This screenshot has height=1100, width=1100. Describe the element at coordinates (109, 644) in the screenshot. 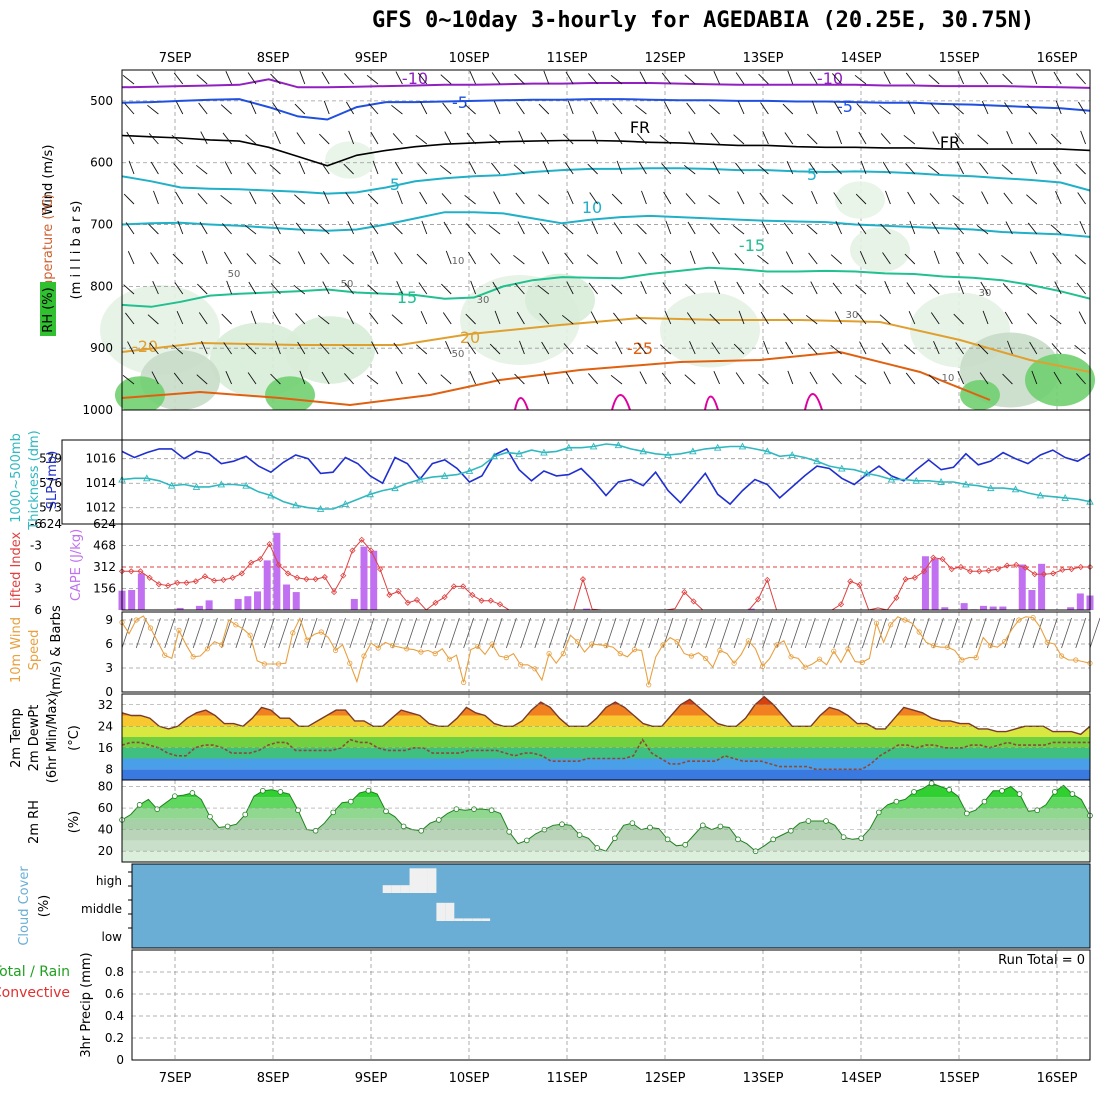

I see `wind-tick-label: 6` at that location.